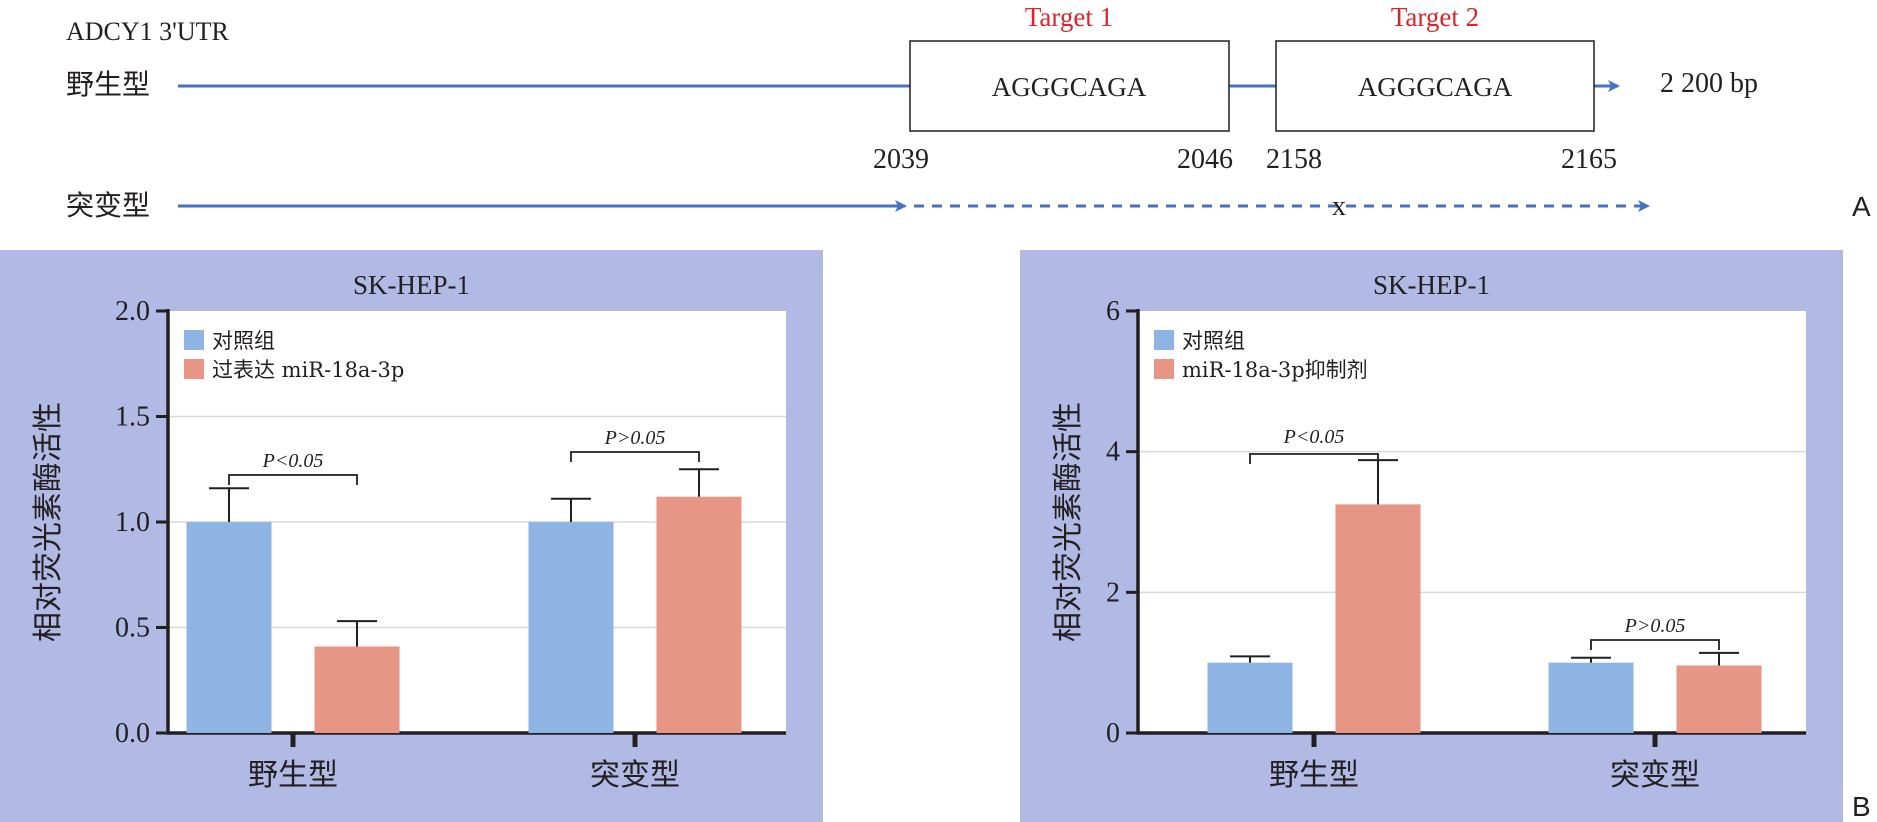 This screenshot has height=822, width=1877. Describe the element at coordinates (132, 522) in the screenshot. I see `y-tick-label: 1.0` at that location.